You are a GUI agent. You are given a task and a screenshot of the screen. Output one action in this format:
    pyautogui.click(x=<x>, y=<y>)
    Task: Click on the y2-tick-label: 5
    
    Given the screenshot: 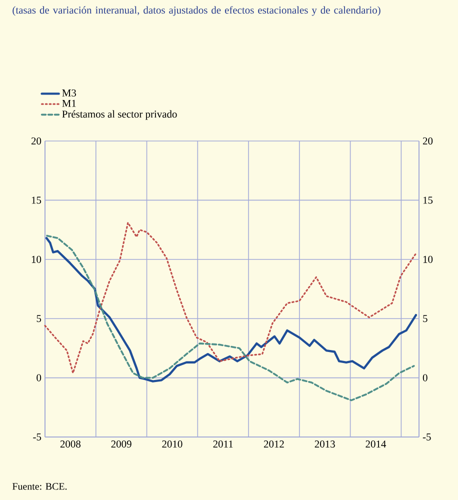 What is the action you would take?
    pyautogui.click(x=425, y=318)
    